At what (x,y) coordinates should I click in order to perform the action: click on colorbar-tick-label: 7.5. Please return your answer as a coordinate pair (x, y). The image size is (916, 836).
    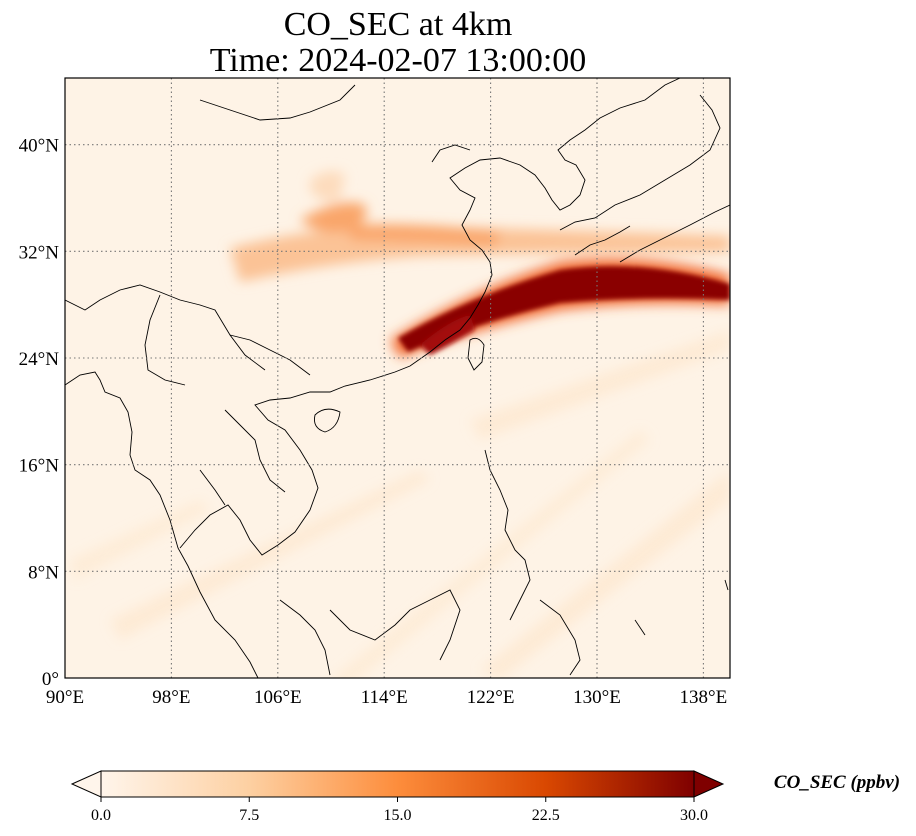
    Looking at the image, I should click on (249, 815).